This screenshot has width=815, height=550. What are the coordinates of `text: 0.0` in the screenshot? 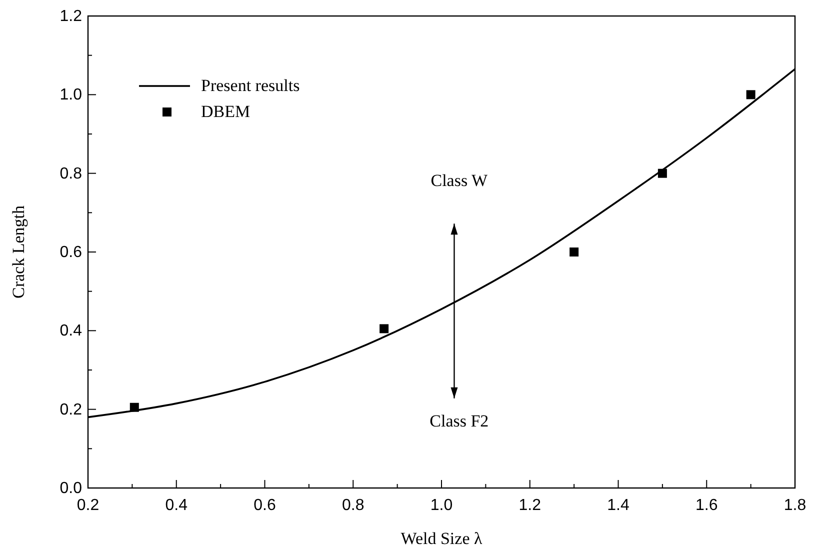 It's located at (71, 488).